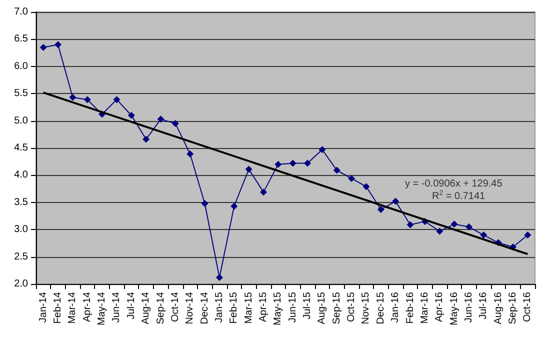 The image size is (547, 344). I want to click on x-tick-label: Mar-16, so click(424, 308).